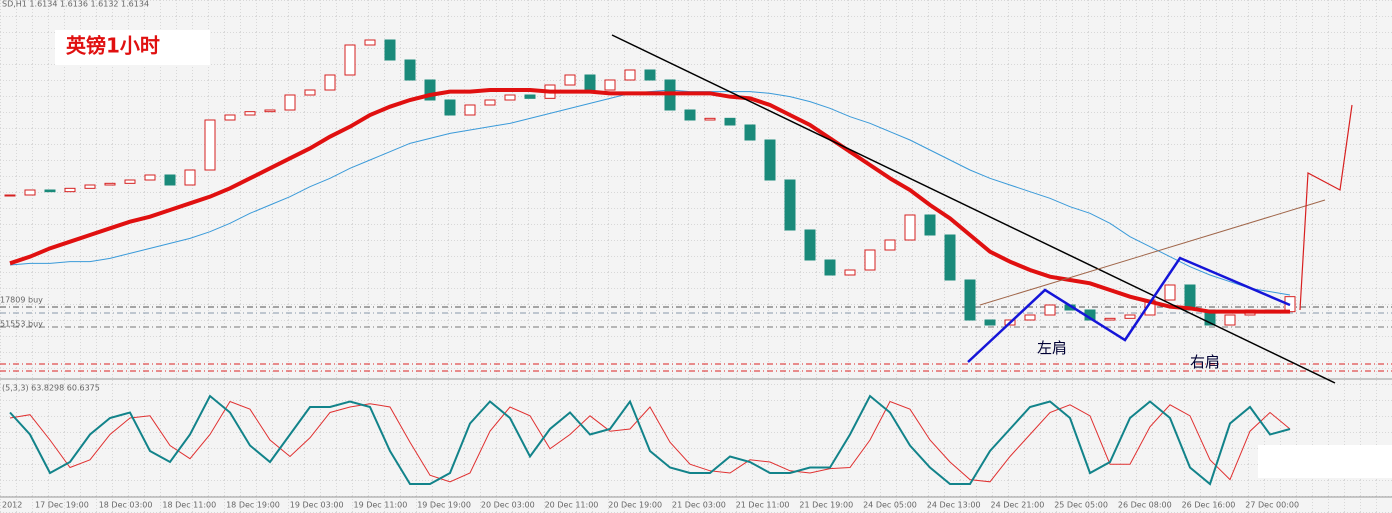 The image size is (1392, 513). I want to click on x-tick-label: 25 Dec 05:00, so click(1081, 505).